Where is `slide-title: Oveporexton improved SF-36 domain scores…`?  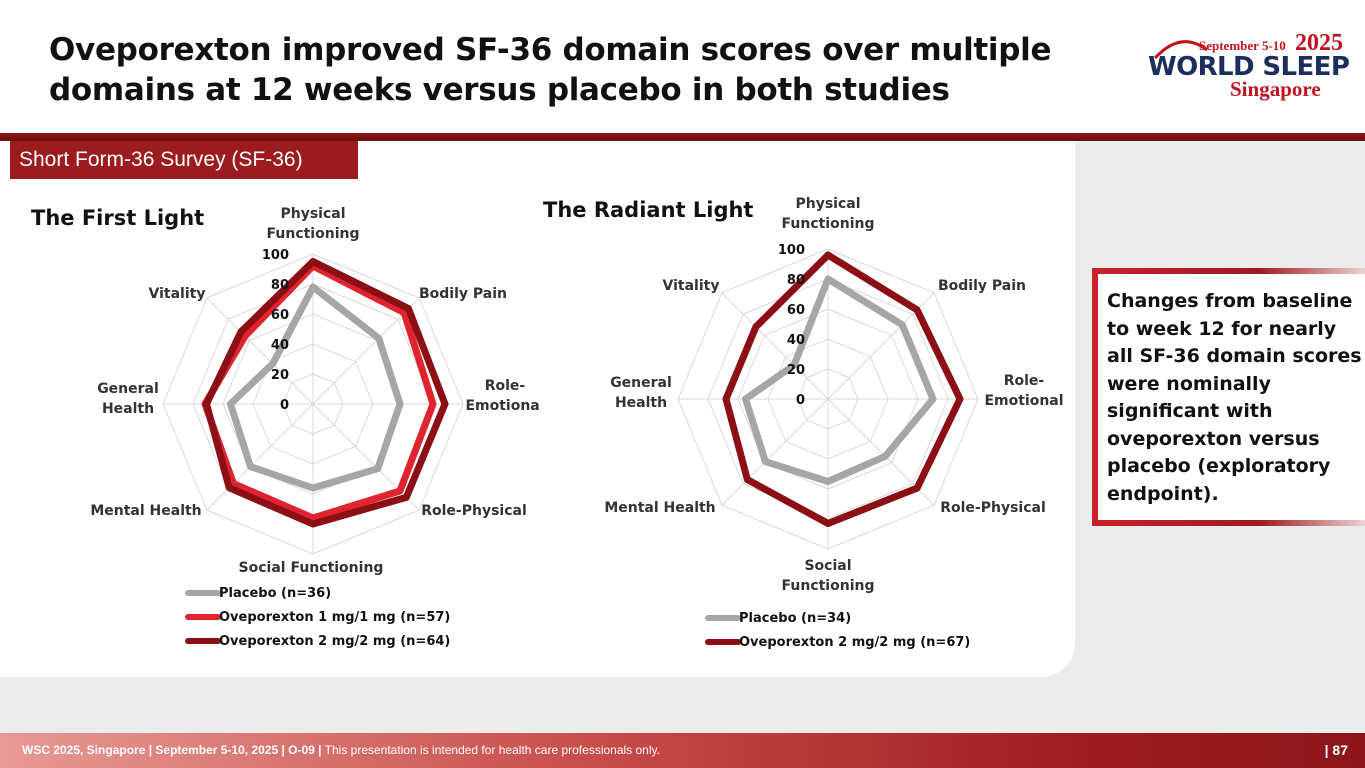 slide-title: Oveporexton improved SF-36 domain scores… is located at coordinates (569, 70).